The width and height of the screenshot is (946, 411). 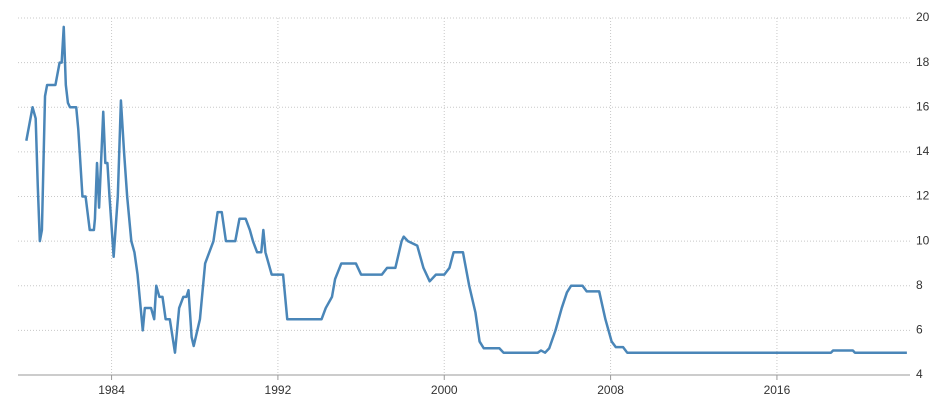 I want to click on y-tick-label: 20, so click(x=923, y=17).